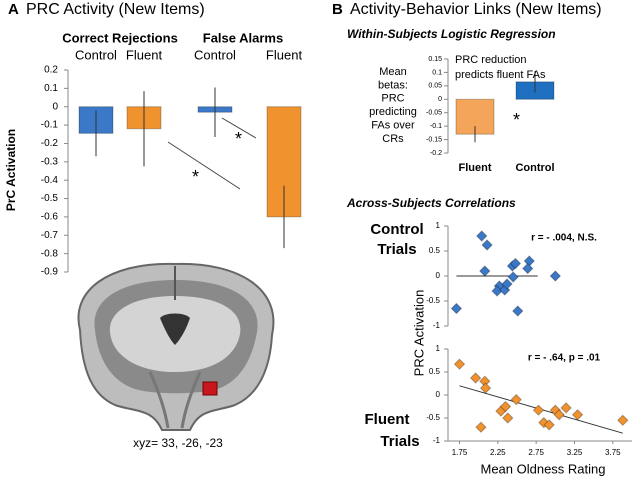 Image resolution: width=640 pixels, height=480 pixels. I want to click on y-axis-label: PRC Activation, so click(418, 333).